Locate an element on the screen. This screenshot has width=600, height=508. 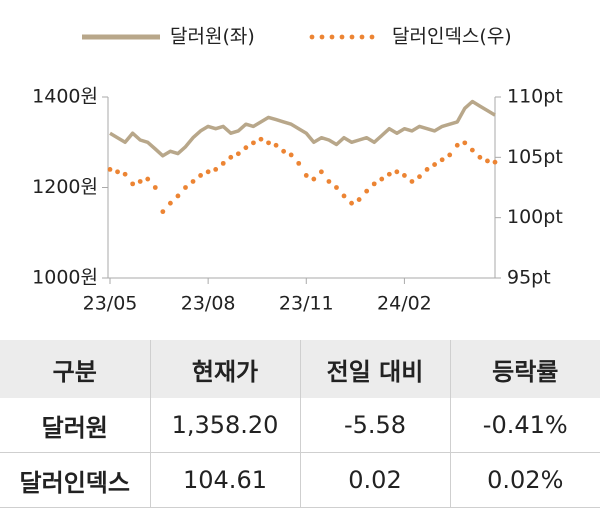
x-tick-label: 23/05 is located at coordinates (110, 304).